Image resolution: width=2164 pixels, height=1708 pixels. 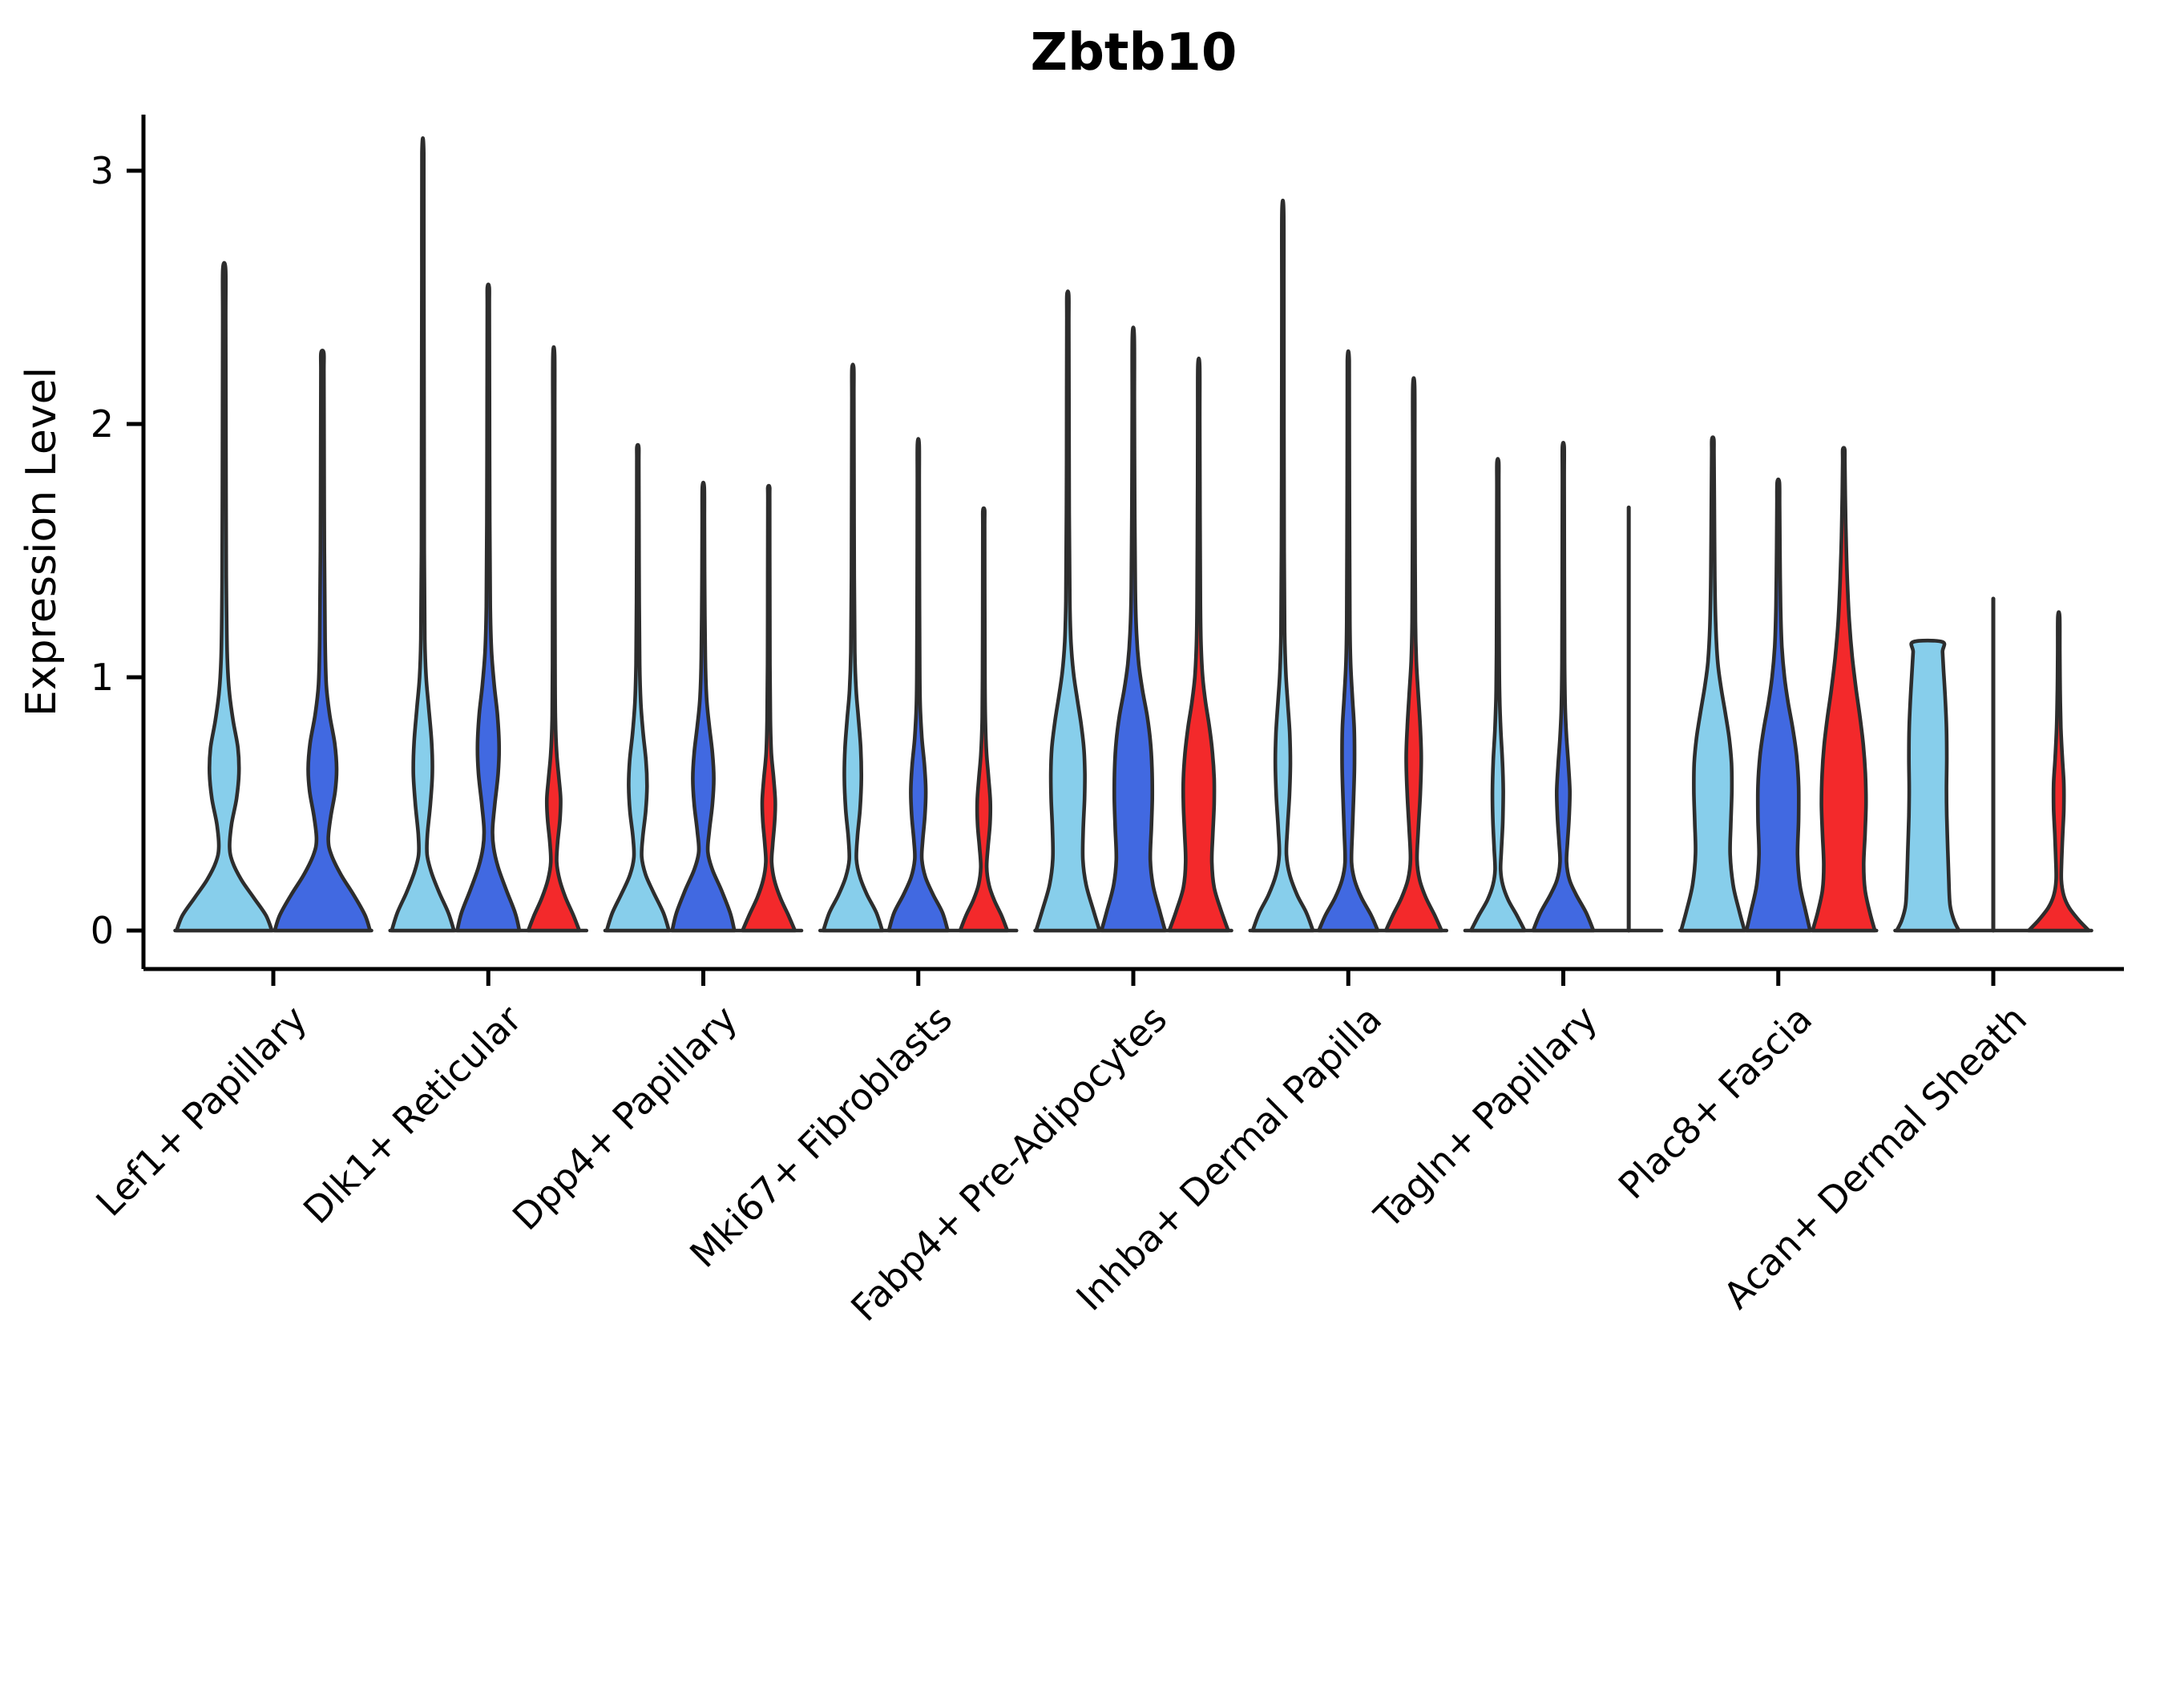 I want to click on y-tick-label: 1, so click(x=102, y=677).